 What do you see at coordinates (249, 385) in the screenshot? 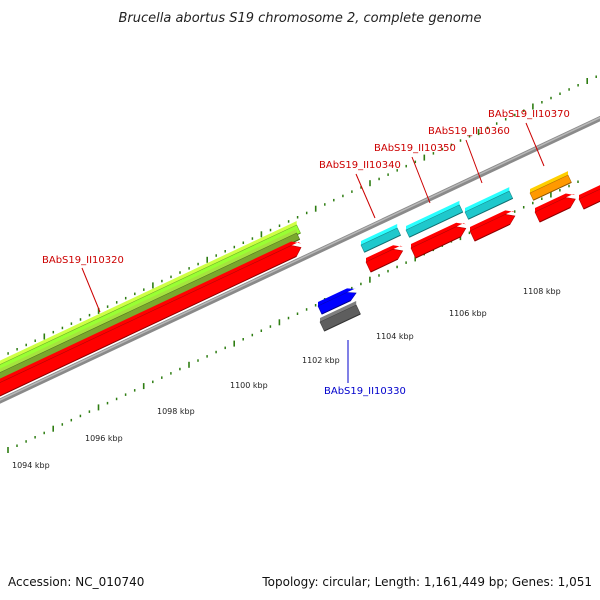
I see `scale-label: 1100 kbp` at bounding box center [249, 385].